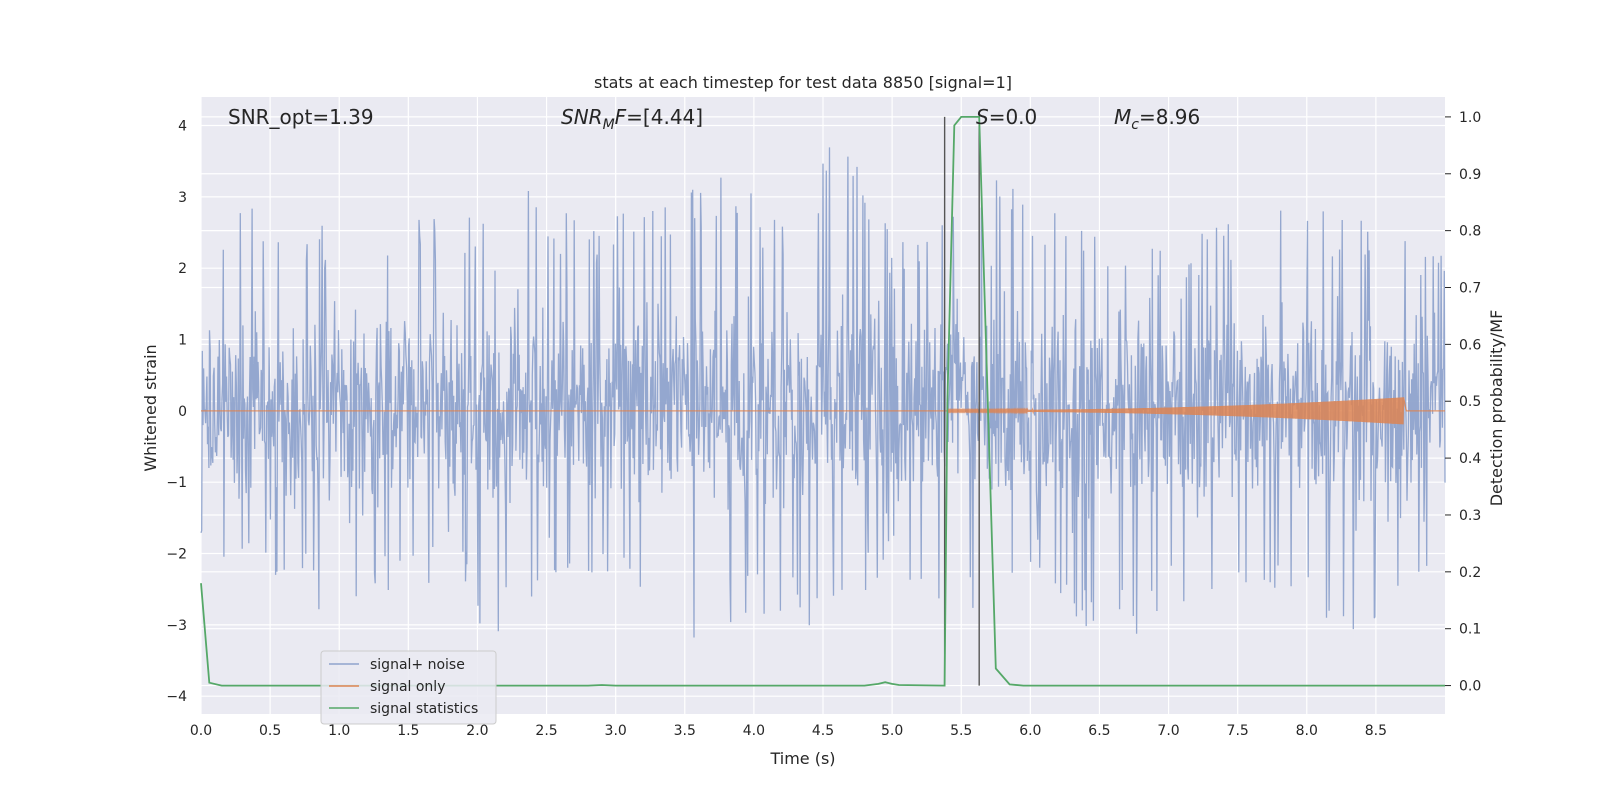 The height and width of the screenshot is (800, 1600). I want to click on y2-axis-label: Detection probability/MF, so click(1496, 408).